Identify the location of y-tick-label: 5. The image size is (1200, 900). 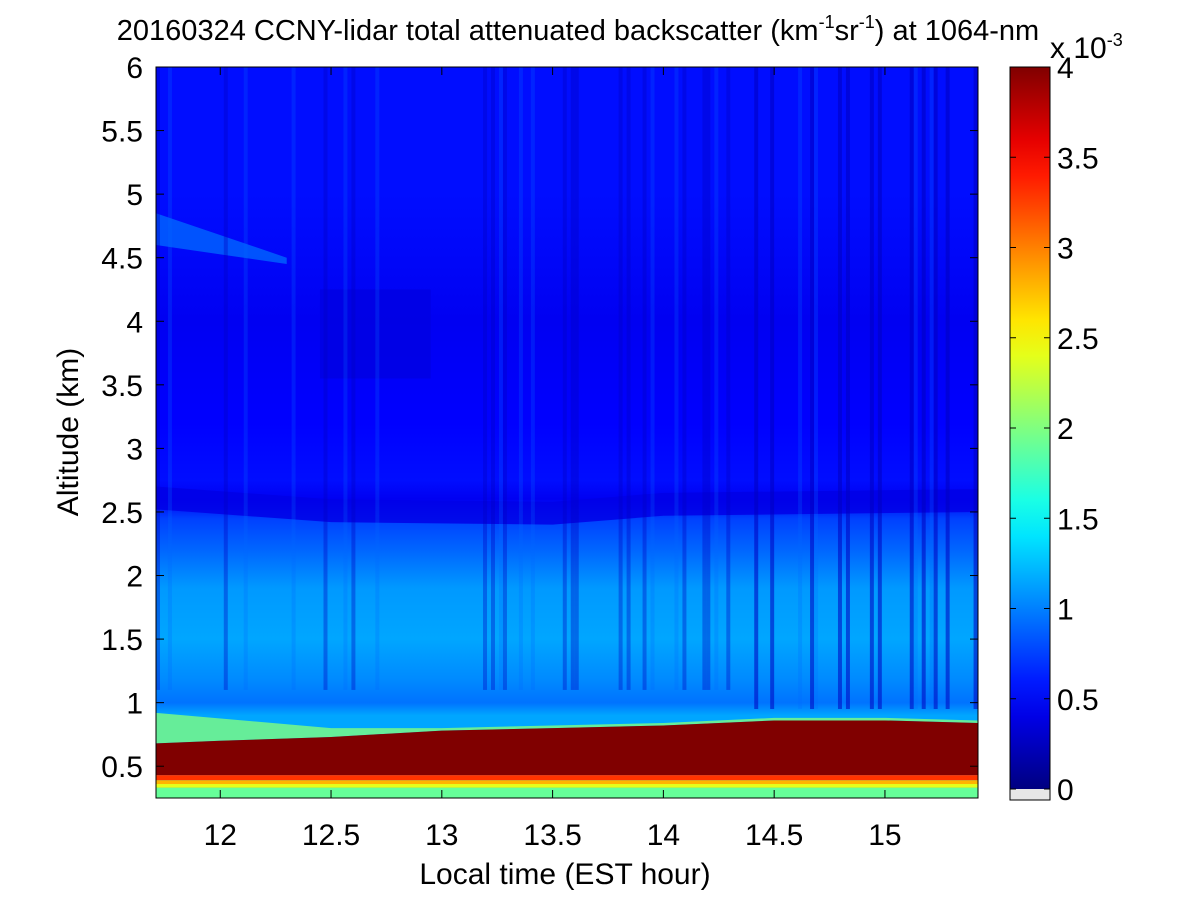
(134, 195).